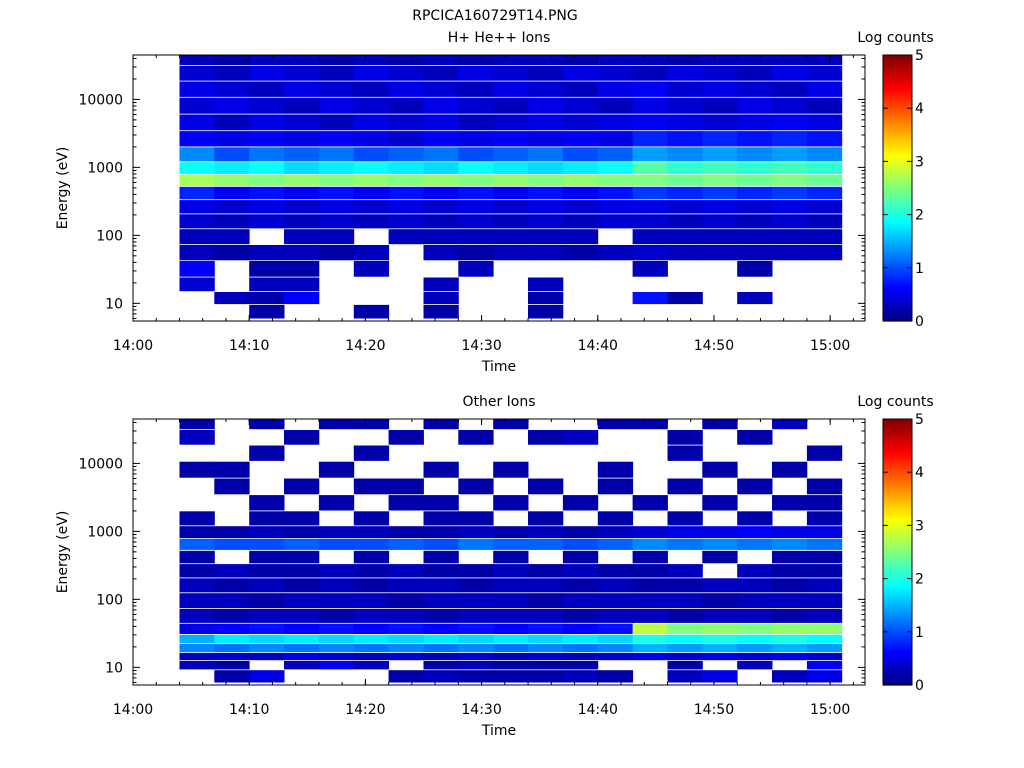 Image resolution: width=1024 pixels, height=768 pixels. What do you see at coordinates (919, 526) in the screenshot?
I see `colorbar-tick-label: 3` at bounding box center [919, 526].